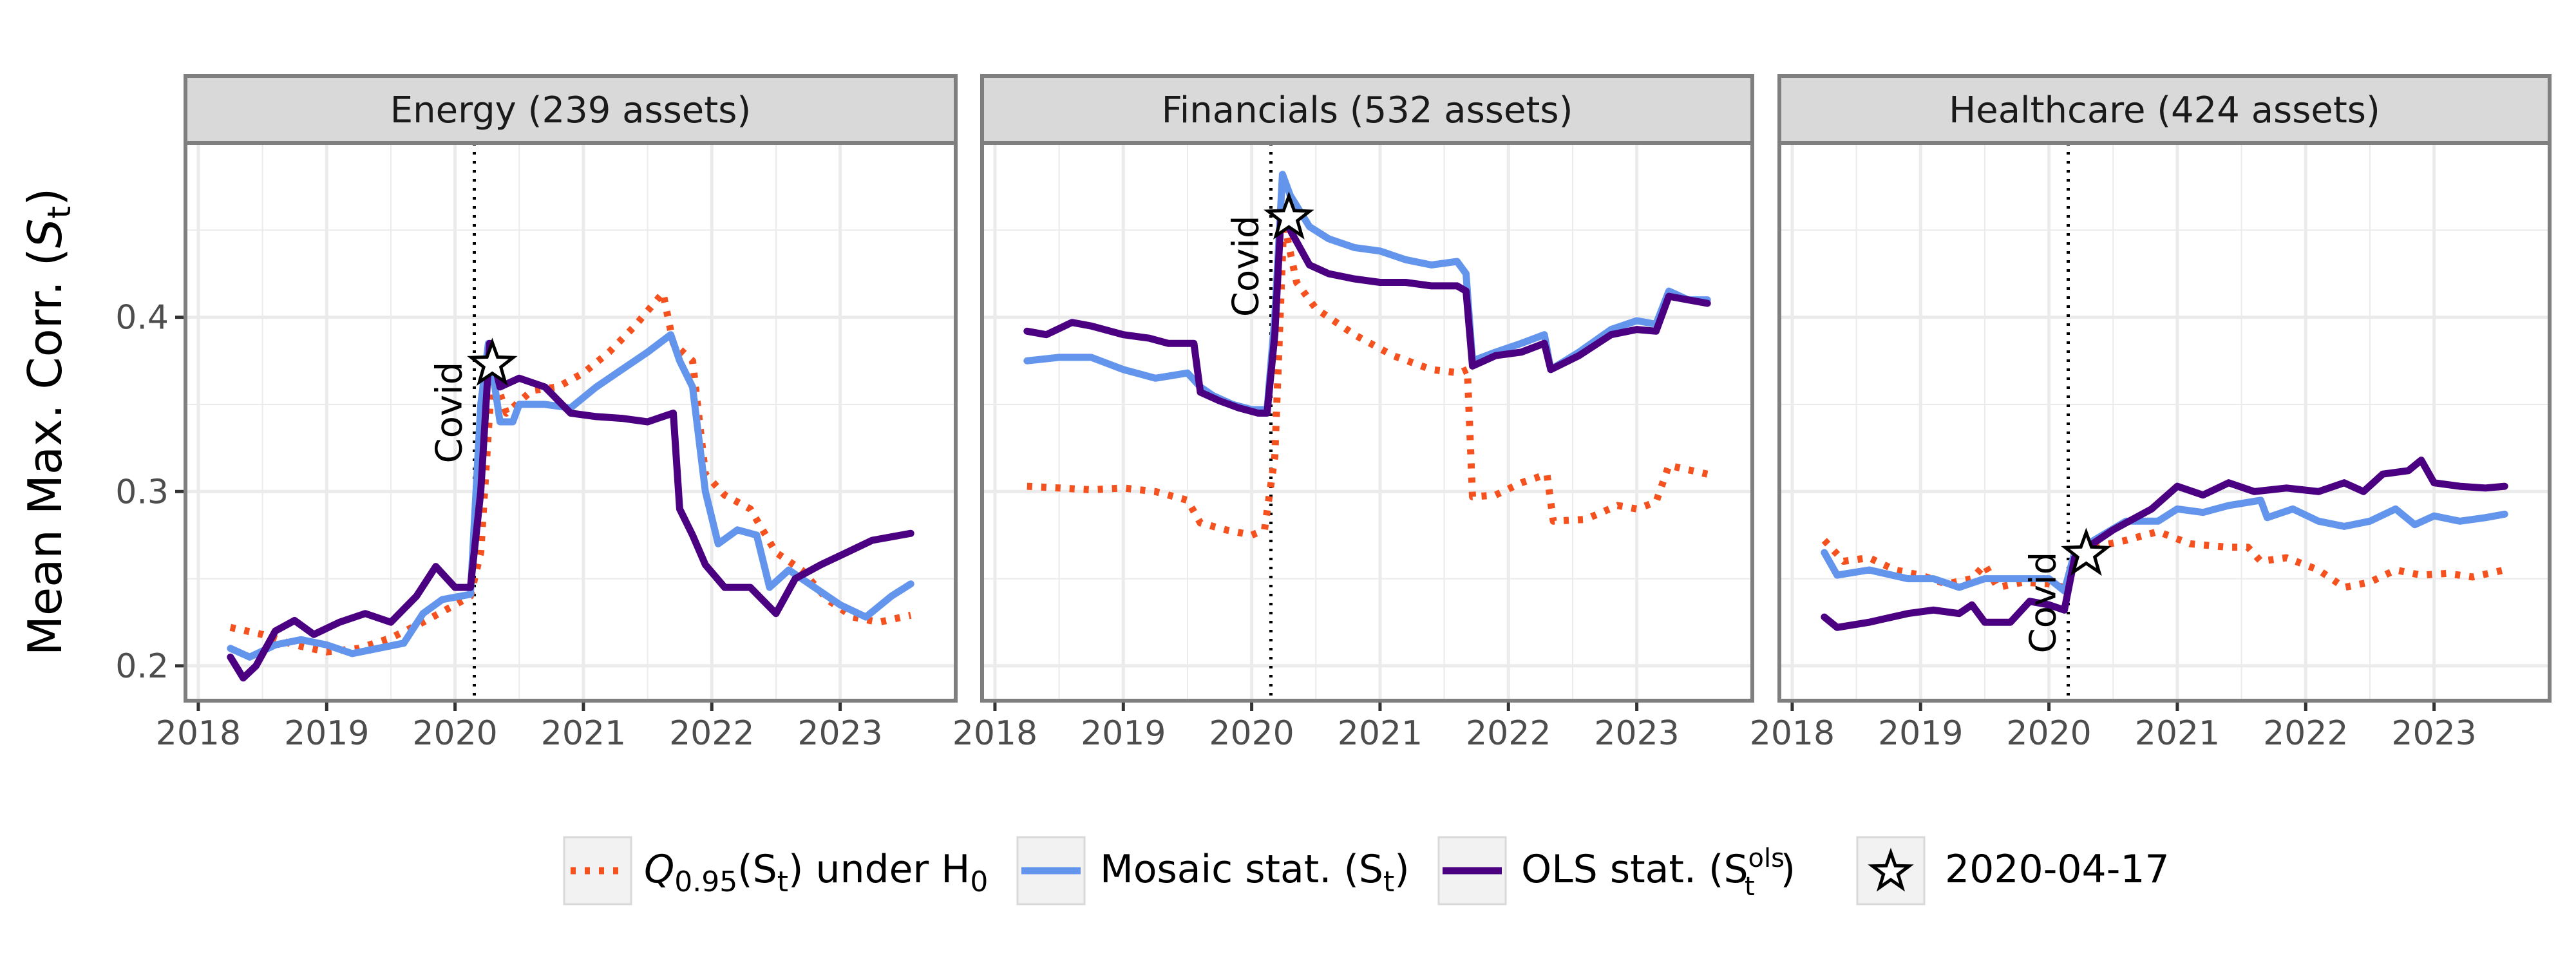  I want to click on panel-title: Healthcare (424 assets), so click(2165, 111).